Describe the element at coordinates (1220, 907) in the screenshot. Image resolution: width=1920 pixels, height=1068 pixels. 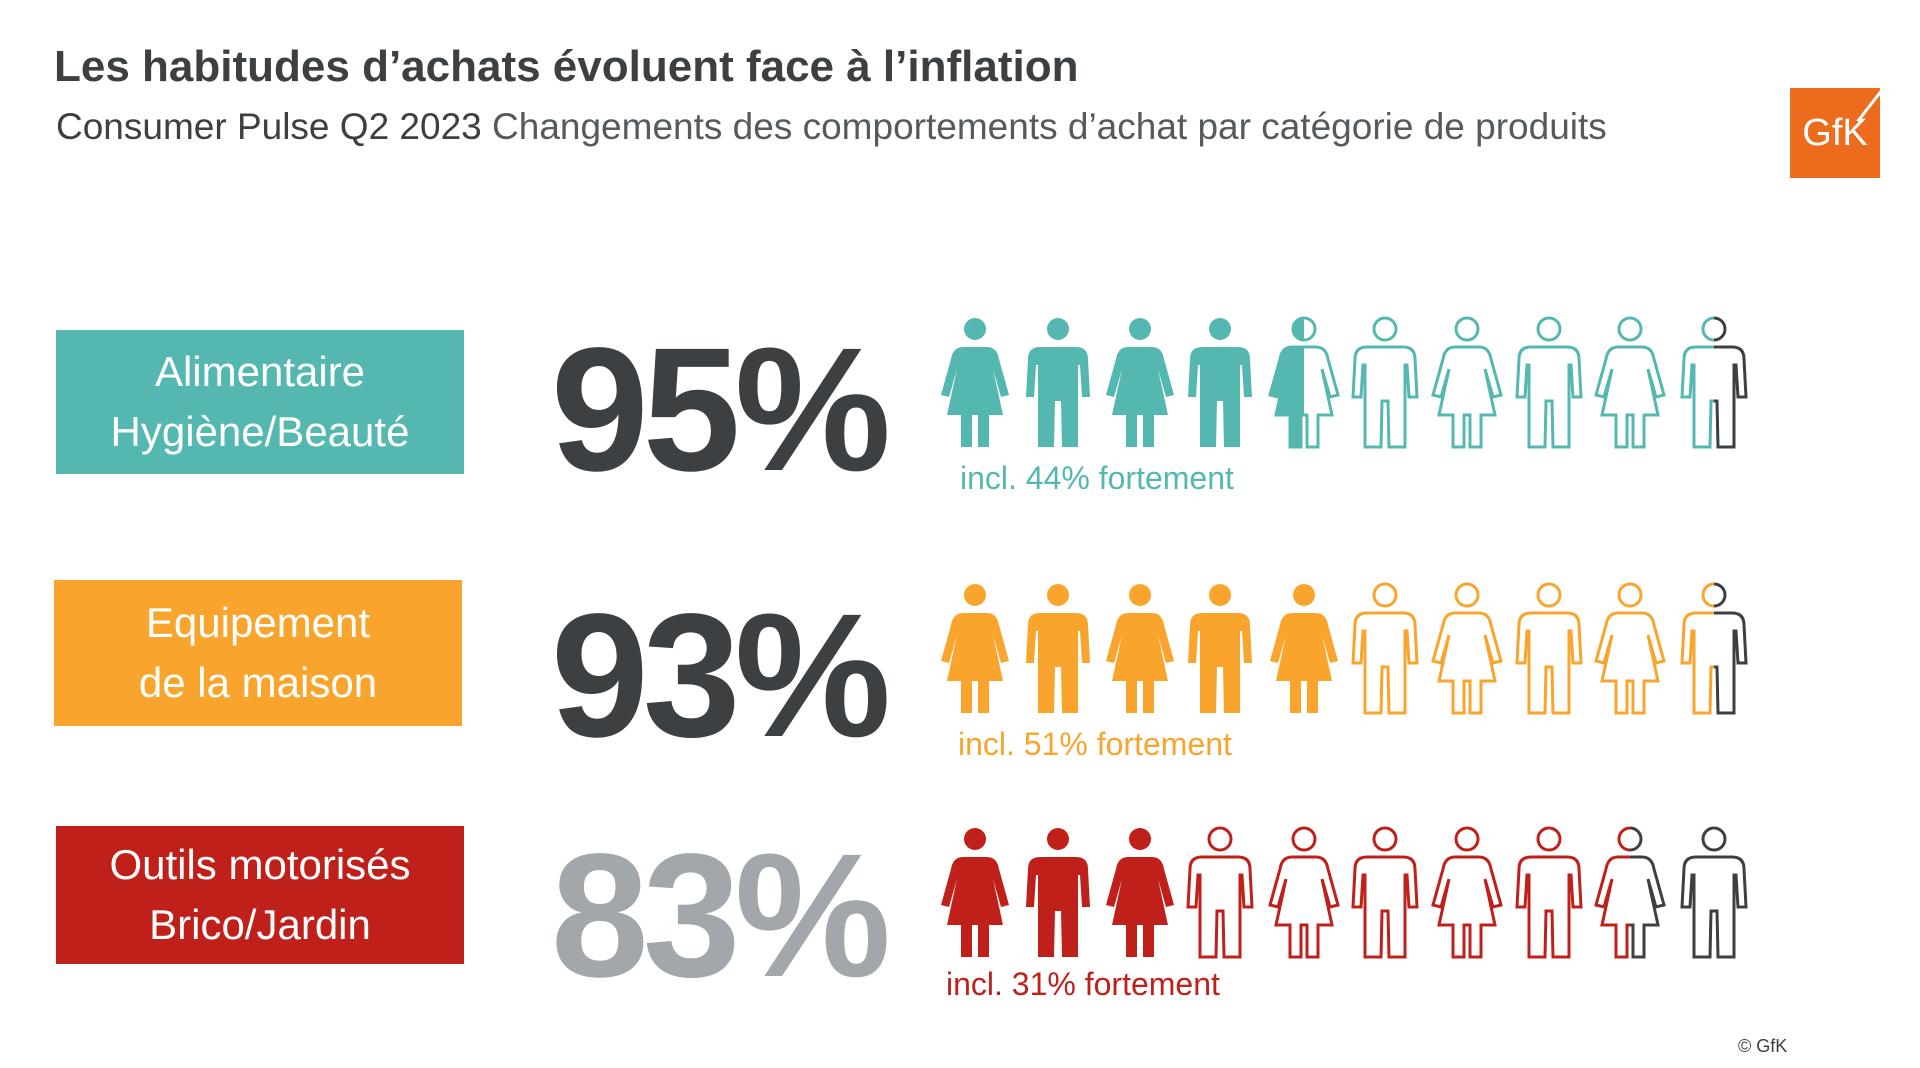
I see `person-icon-row3-4-body` at that location.